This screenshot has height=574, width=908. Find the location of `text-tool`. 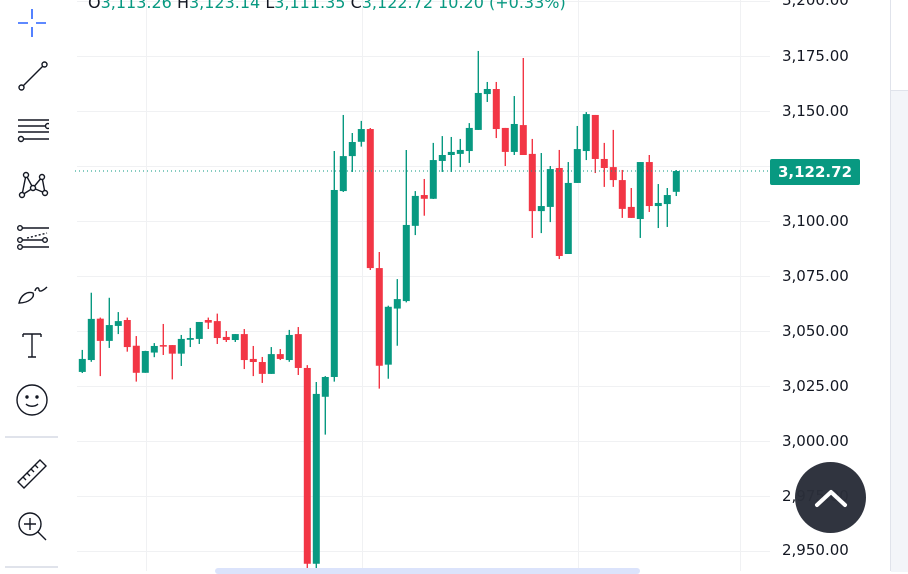

text-tool is located at coordinates (32, 345).